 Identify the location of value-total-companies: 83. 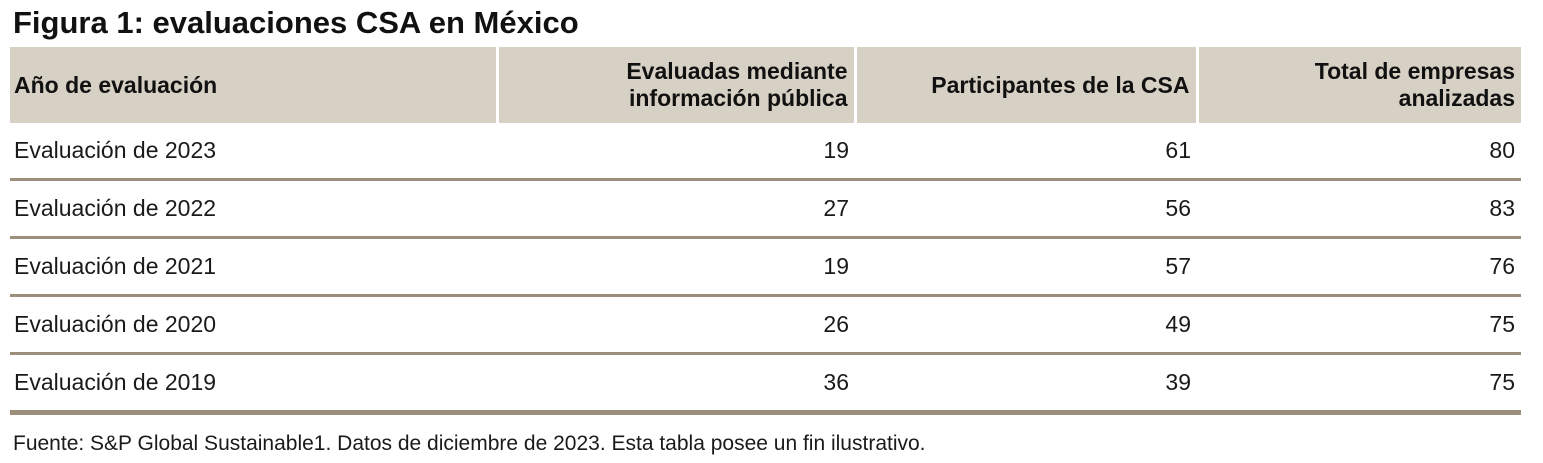
(1359, 209).